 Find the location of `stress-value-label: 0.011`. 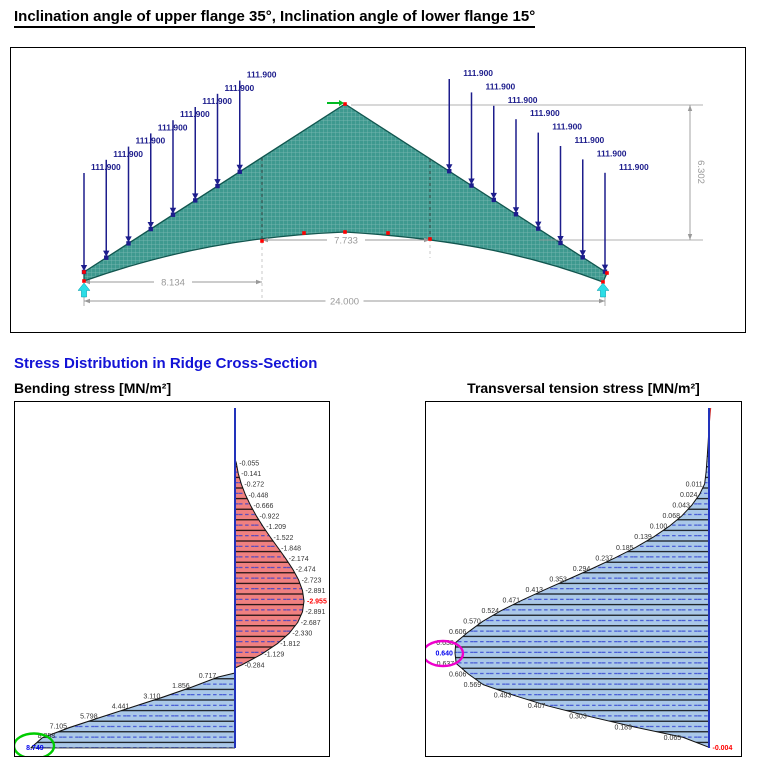

stress-value-label: 0.011 is located at coordinates (694, 484).